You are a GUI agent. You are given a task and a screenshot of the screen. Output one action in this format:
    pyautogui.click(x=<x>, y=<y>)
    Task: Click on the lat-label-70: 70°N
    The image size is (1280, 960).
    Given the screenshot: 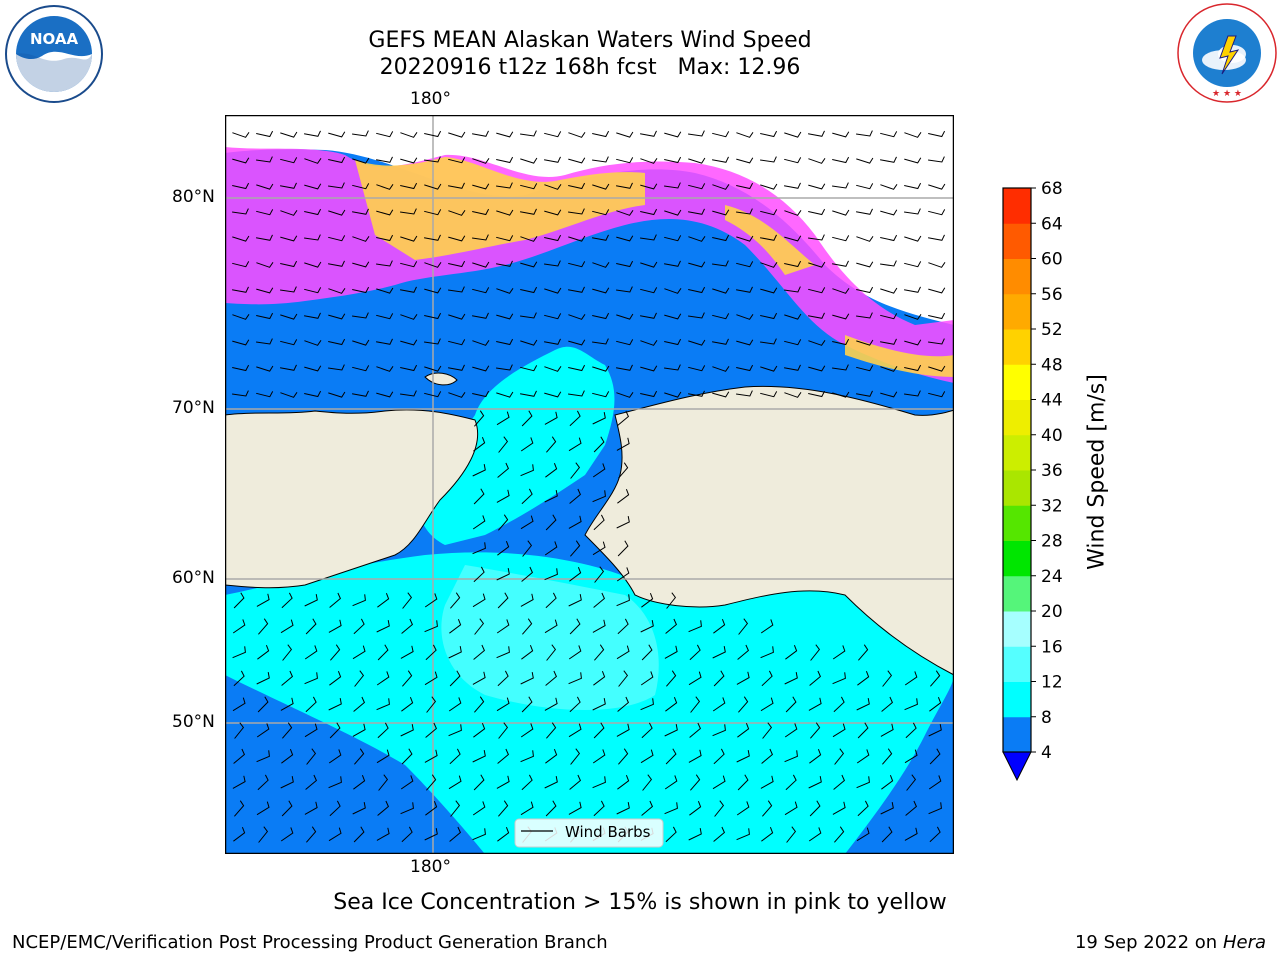 What is the action you would take?
    pyautogui.click(x=193, y=408)
    